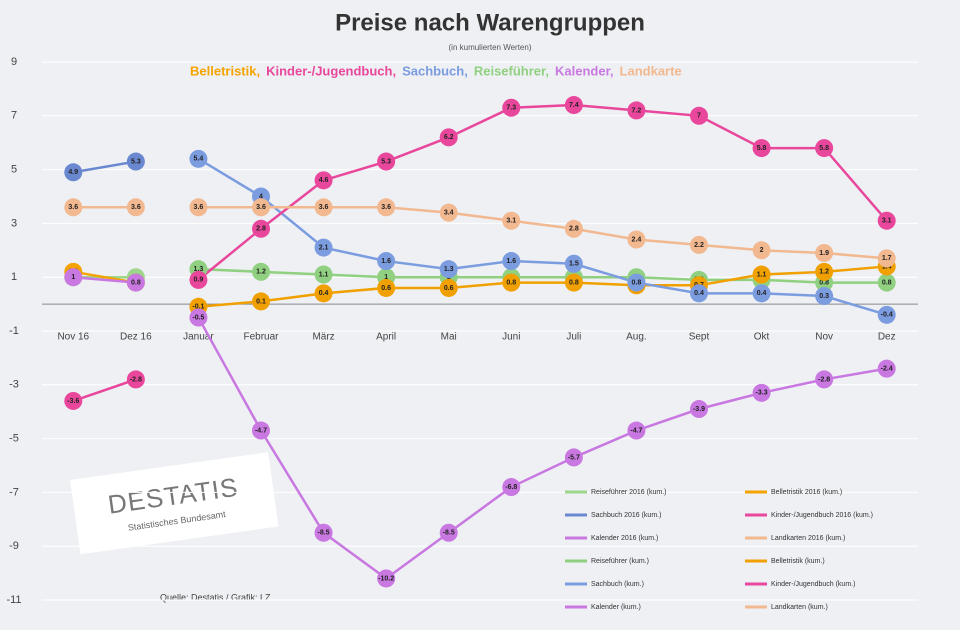 Image resolution: width=960 pixels, height=630 pixels. I want to click on x-tick-label: April, so click(386, 337).